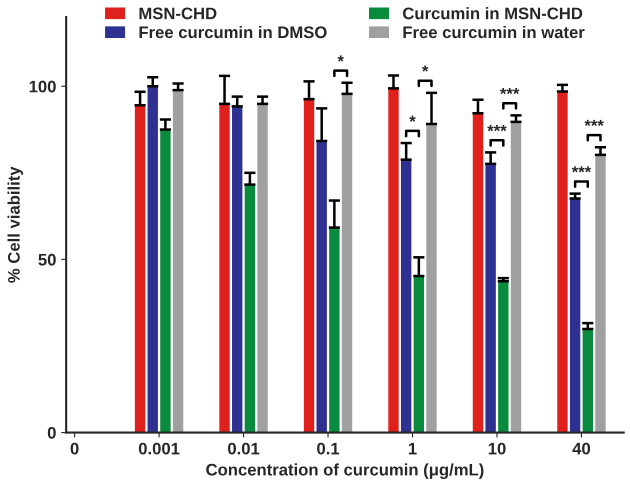 The image size is (630, 486). What do you see at coordinates (159, 448) in the screenshot?
I see `x-tick-label: 0.001` at bounding box center [159, 448].